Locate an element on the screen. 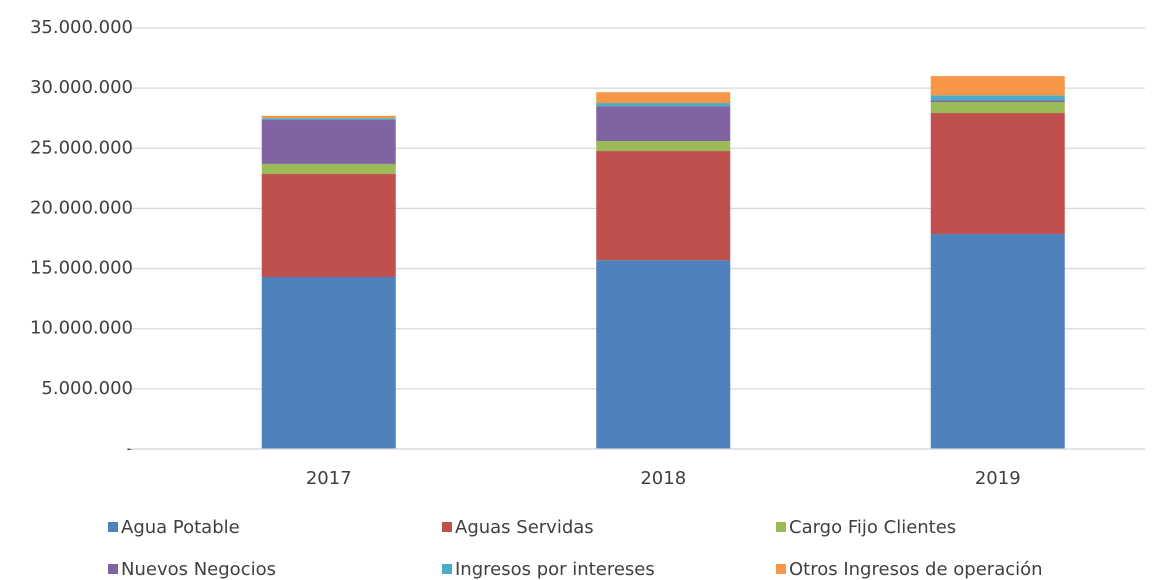  x-tick-label: 2017 is located at coordinates (329, 478).